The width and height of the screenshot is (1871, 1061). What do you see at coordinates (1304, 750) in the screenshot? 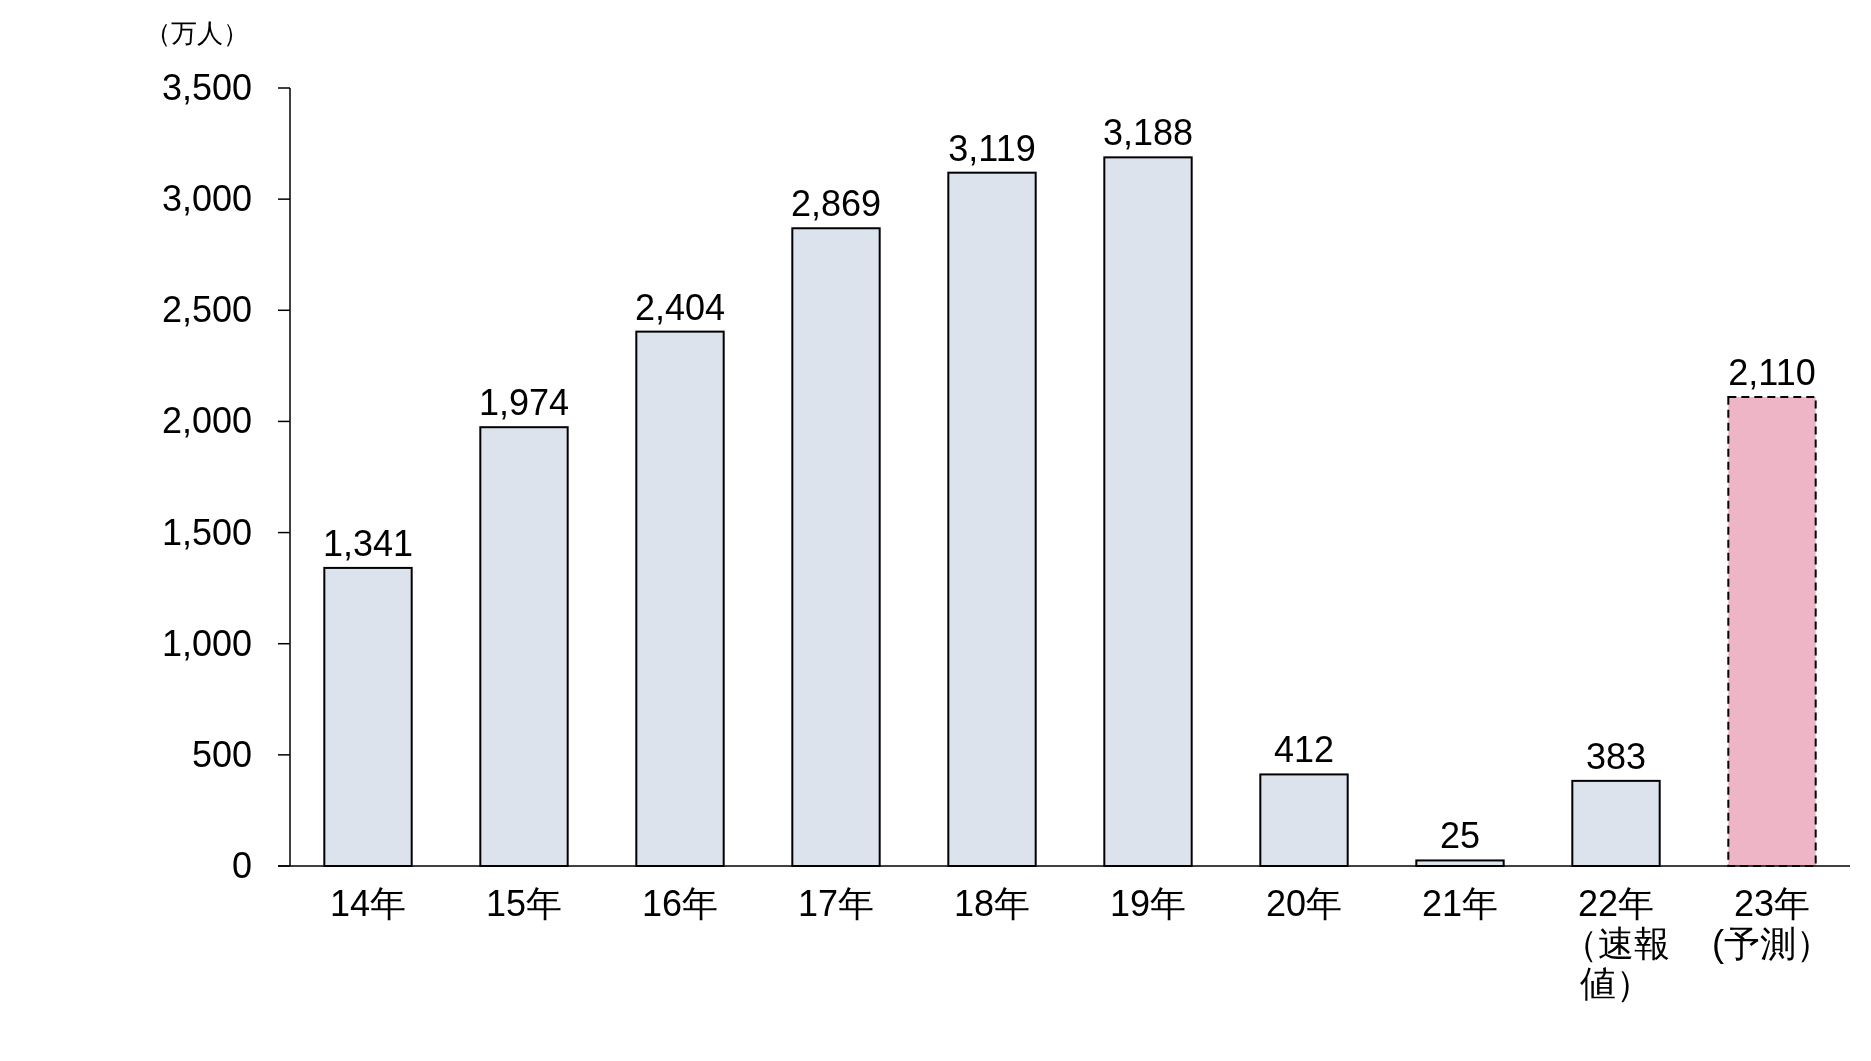
I see `data-label: 412` at bounding box center [1304, 750].